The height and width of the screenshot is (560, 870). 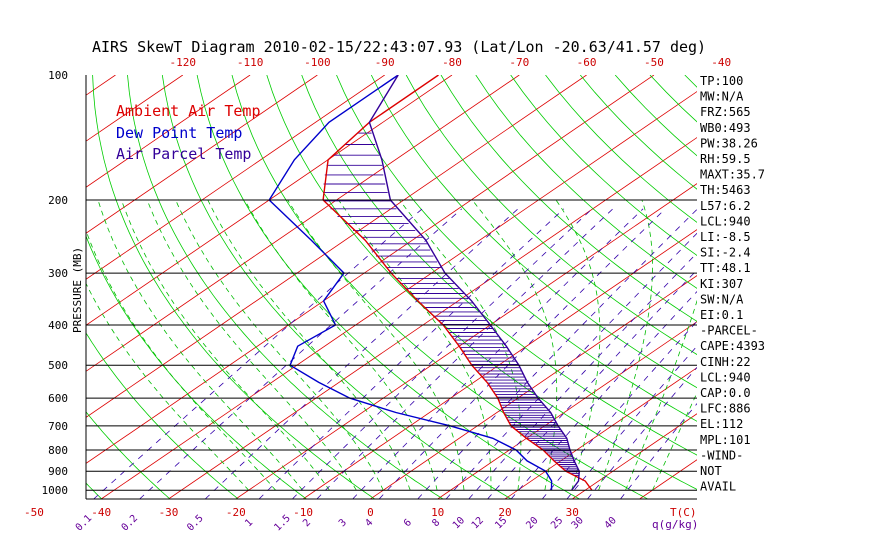 I want to click on bottom-temperature-tick-label: 0, so click(x=370, y=512).